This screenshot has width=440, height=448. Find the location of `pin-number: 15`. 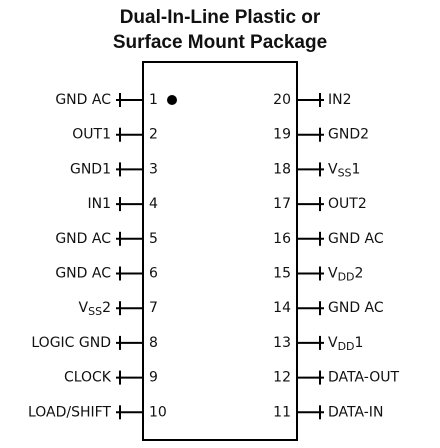

pin-number: 15 is located at coordinates (282, 274).